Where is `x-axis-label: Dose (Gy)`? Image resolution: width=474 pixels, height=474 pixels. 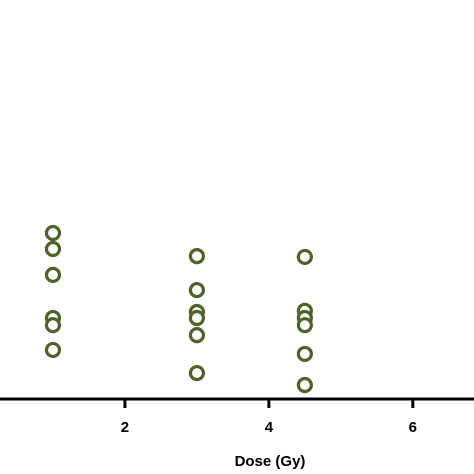 x-axis-label: Dose (Gy) is located at coordinates (270, 461).